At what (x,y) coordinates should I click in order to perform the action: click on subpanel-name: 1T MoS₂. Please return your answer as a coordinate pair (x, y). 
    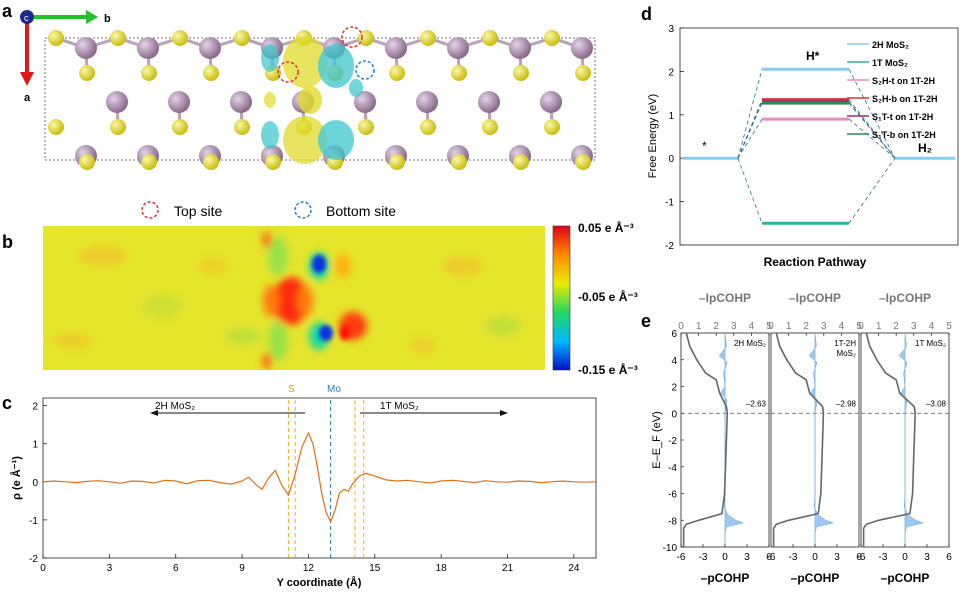
    Looking at the image, I should click on (930, 343).